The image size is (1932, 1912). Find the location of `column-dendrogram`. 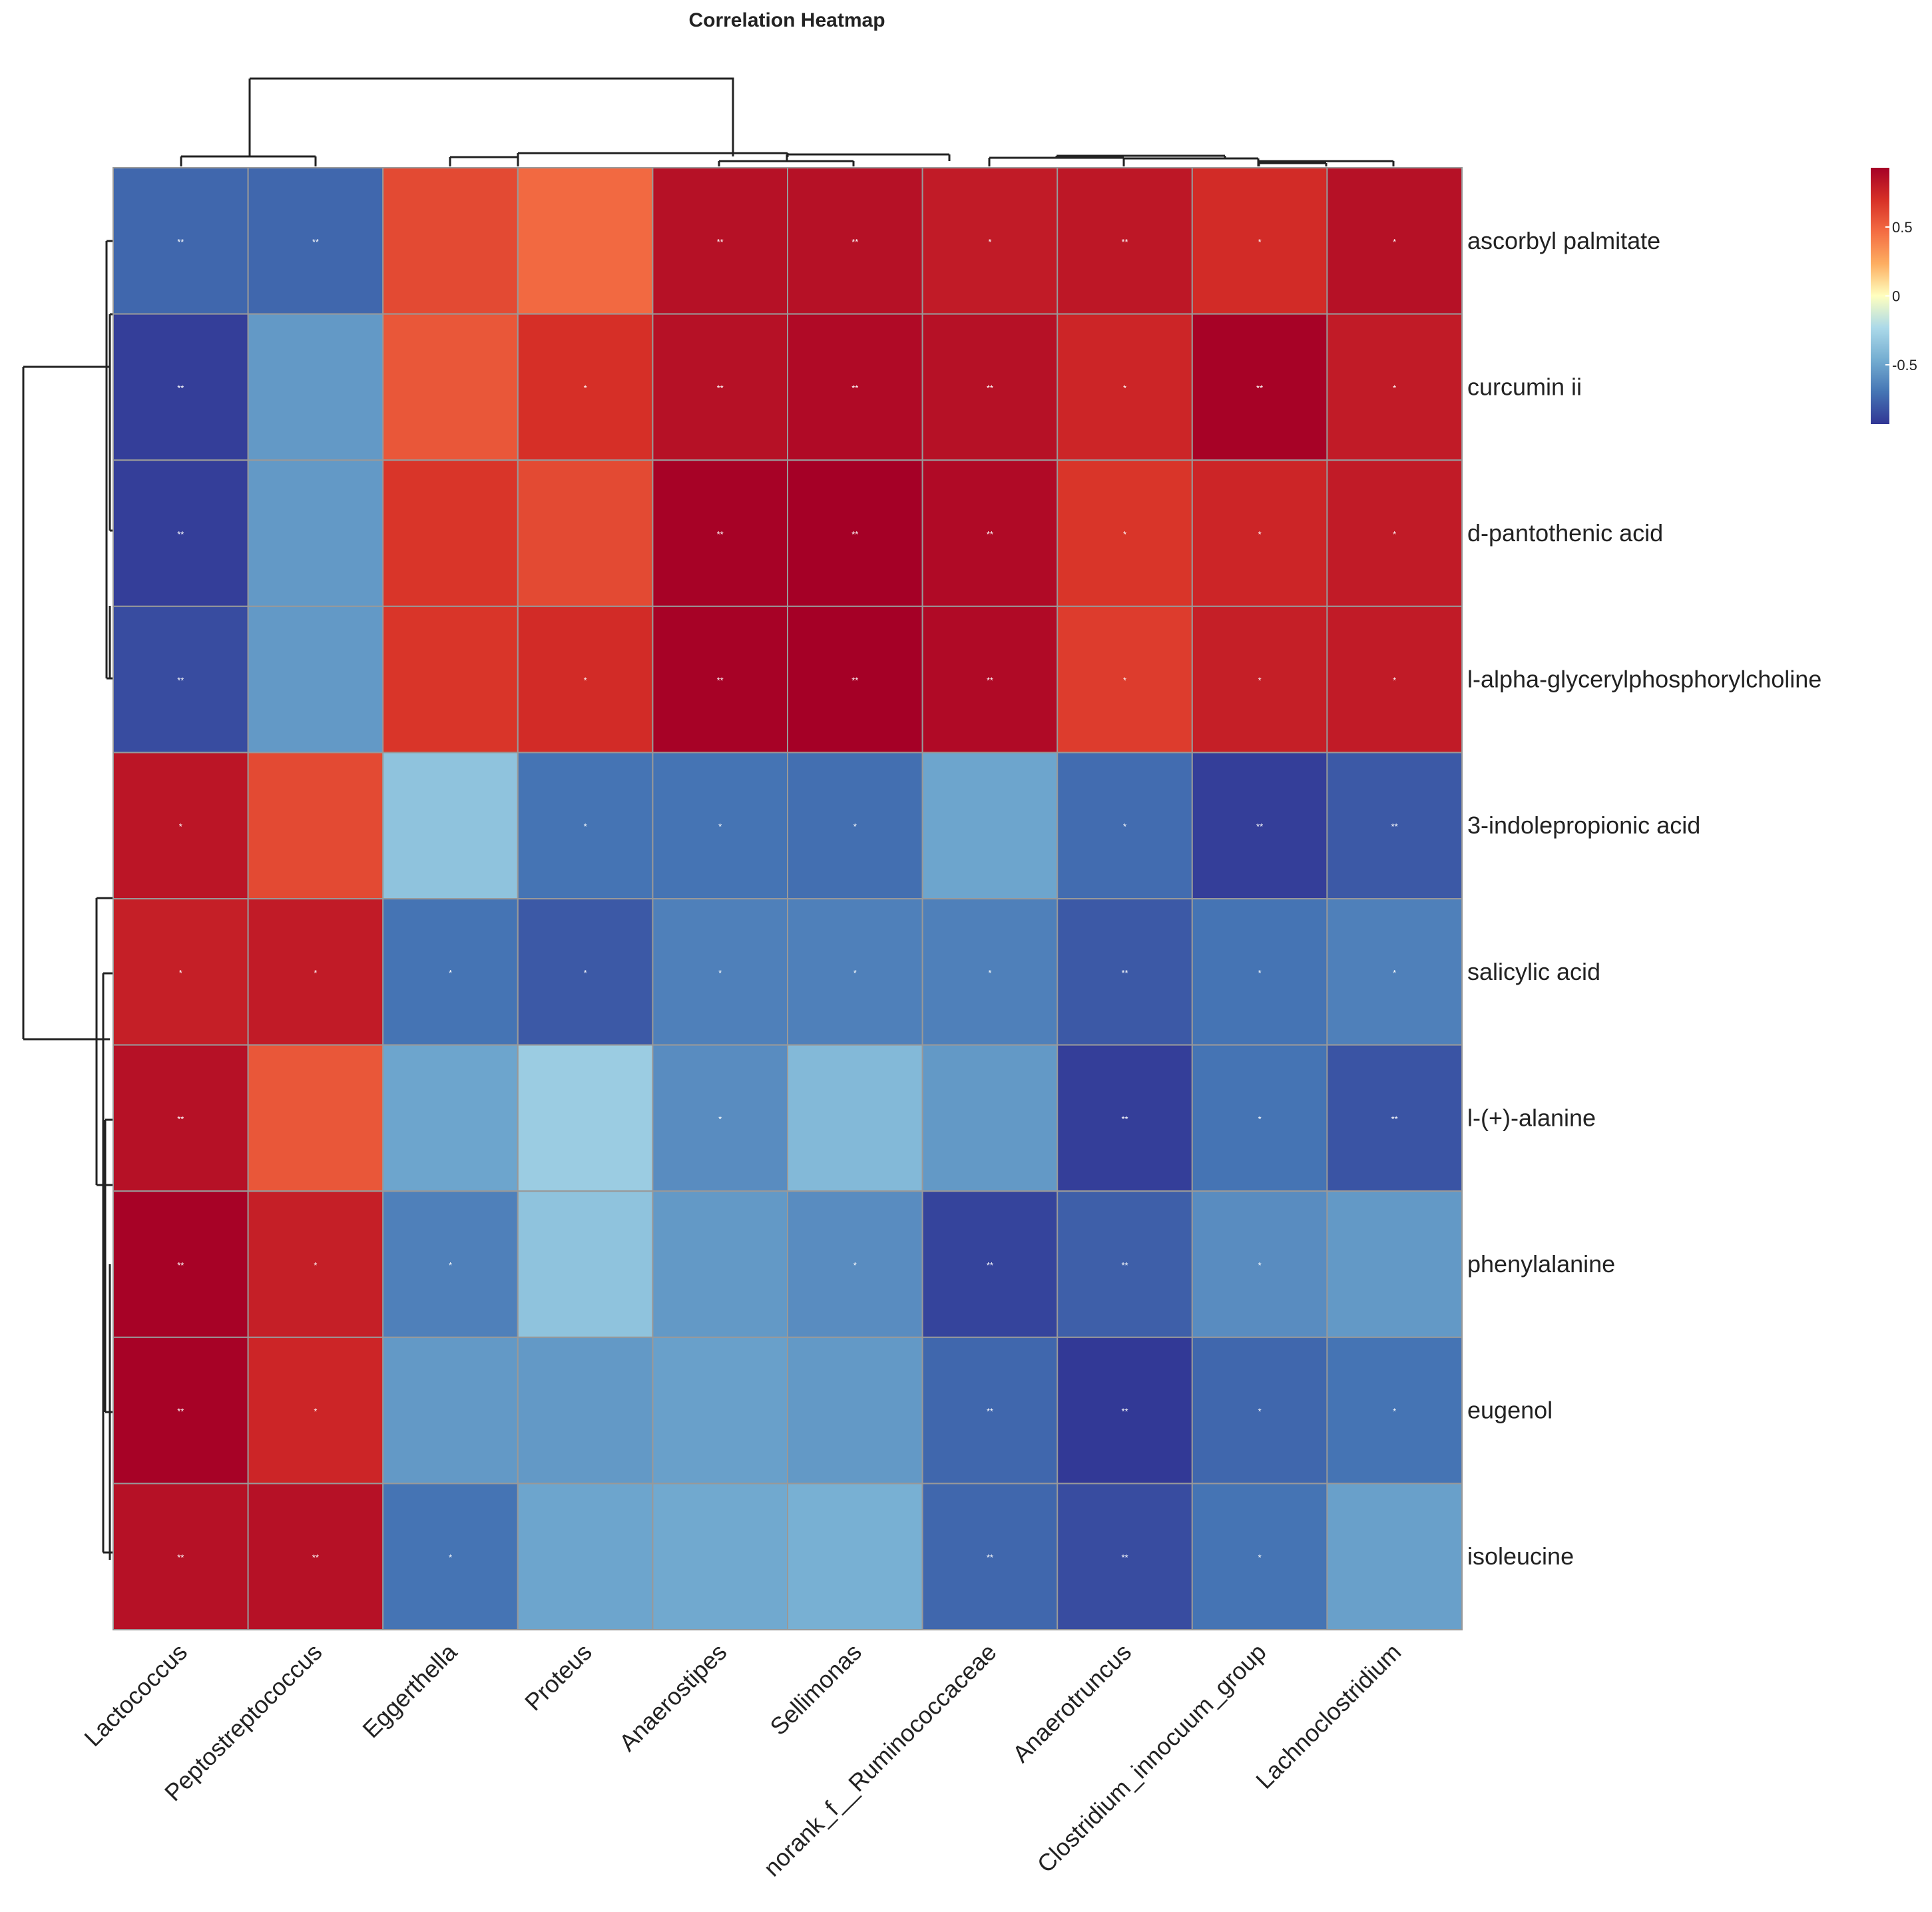

column-dendrogram is located at coordinates (787, 121).